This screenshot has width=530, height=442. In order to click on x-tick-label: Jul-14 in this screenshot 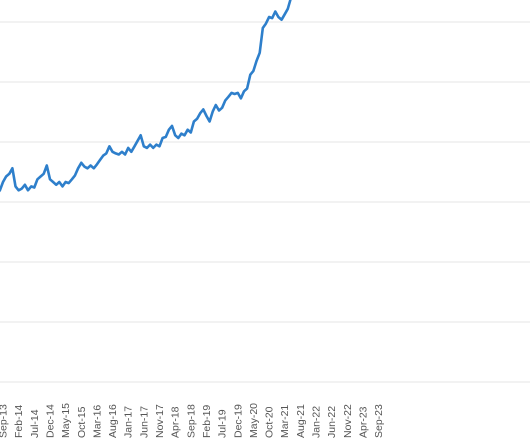, I will do `click(35, 423)`.